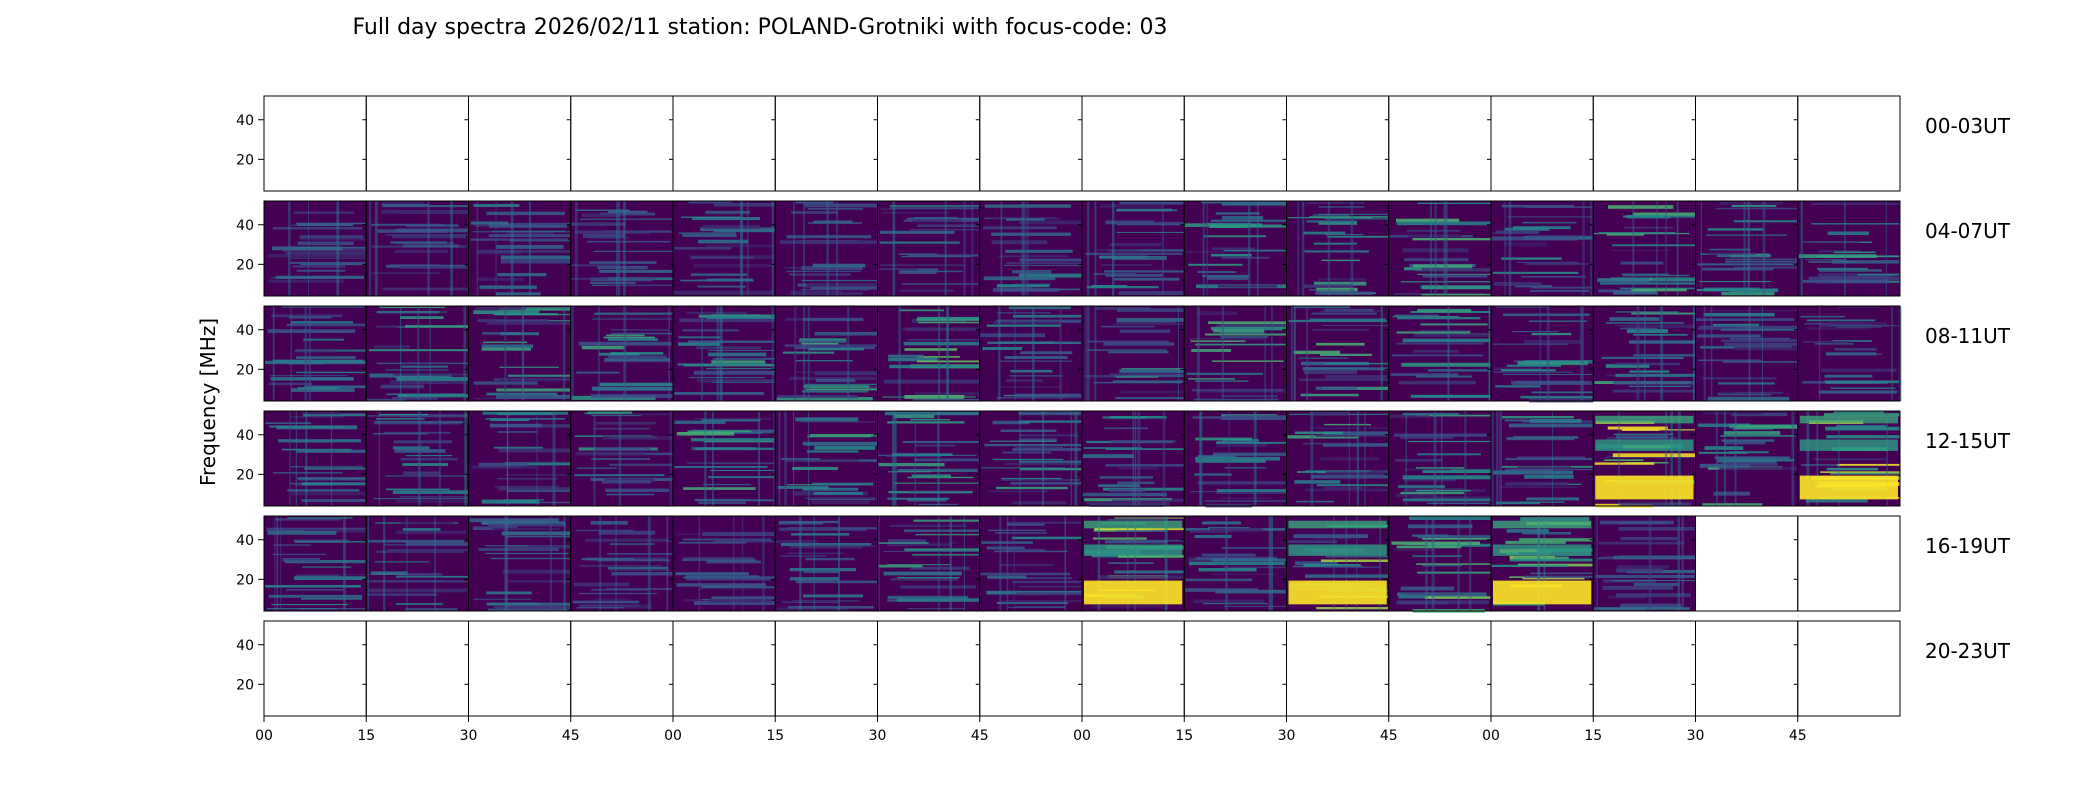 This screenshot has width=2100, height=800. What do you see at coordinates (1968, 336) in the screenshot?
I see `row-time-label: 08-11UT` at bounding box center [1968, 336].